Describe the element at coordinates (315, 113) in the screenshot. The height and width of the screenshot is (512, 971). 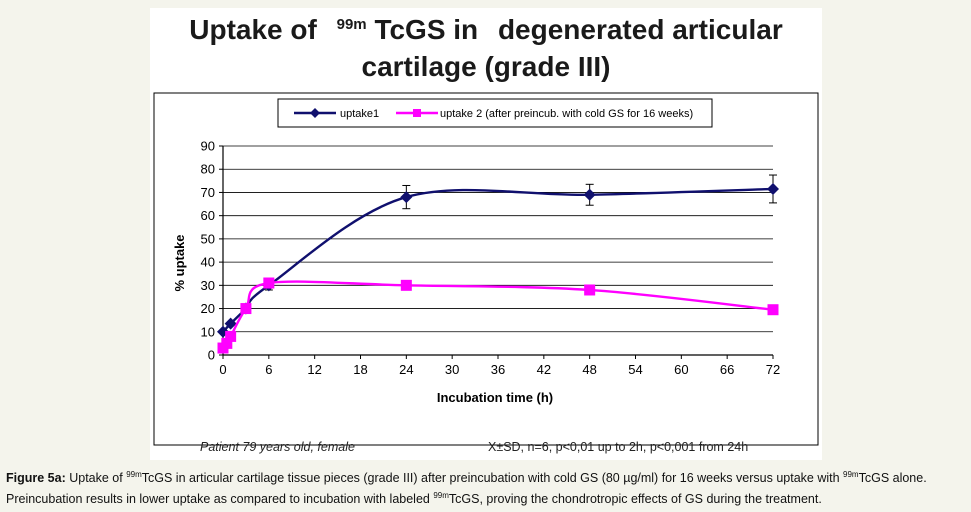
I see `legend-marker-uptake1` at that location.